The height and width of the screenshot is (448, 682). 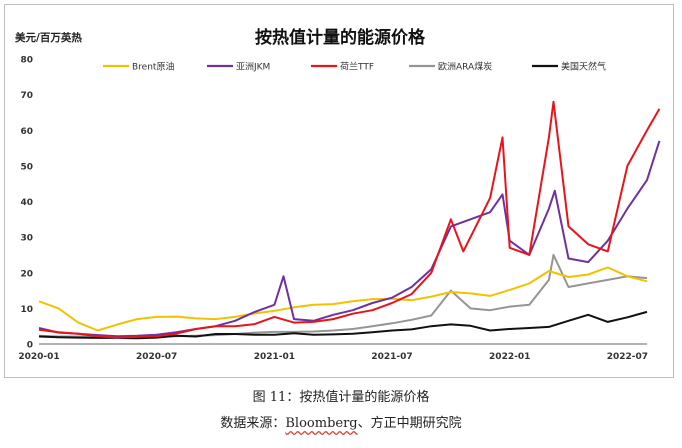 I want to click on y-tick-label: 10, so click(x=26, y=310).